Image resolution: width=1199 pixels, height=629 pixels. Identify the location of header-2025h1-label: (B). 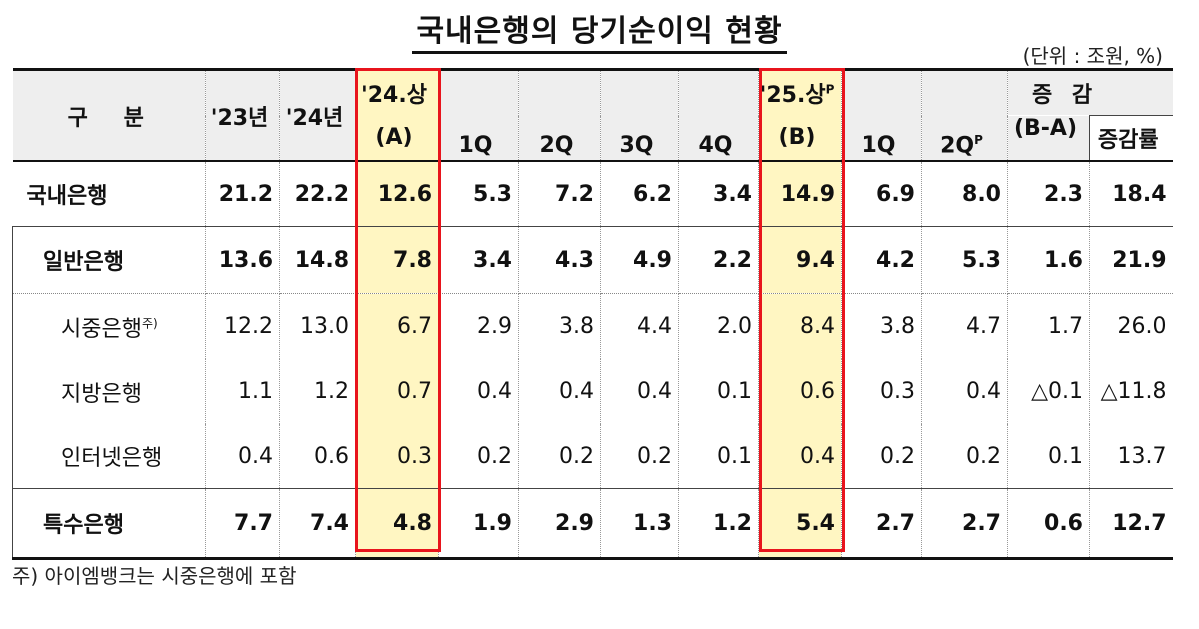
(800, 138).